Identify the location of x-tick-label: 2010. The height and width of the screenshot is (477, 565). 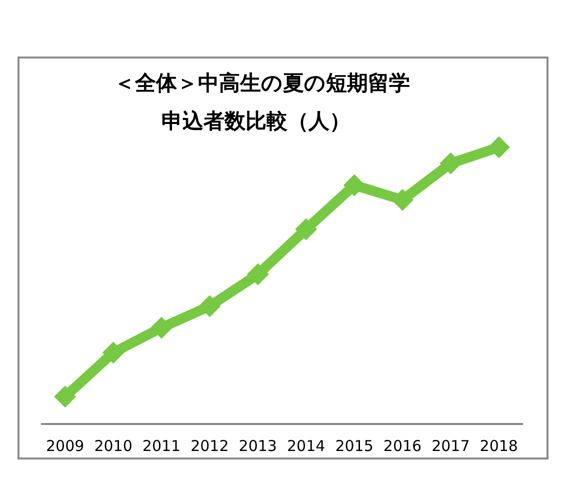
(113, 446).